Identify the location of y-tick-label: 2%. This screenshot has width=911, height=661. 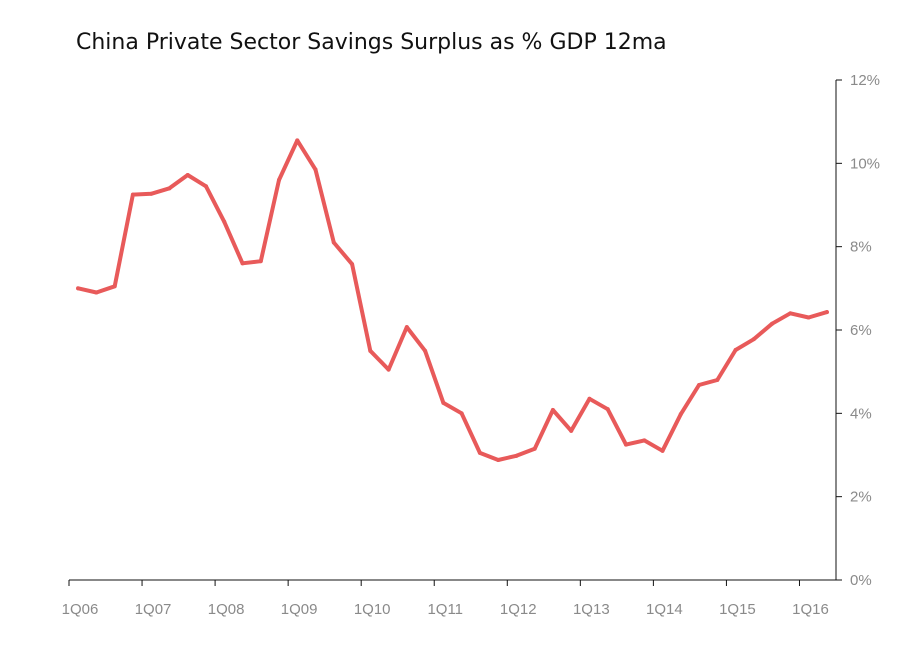
(861, 497).